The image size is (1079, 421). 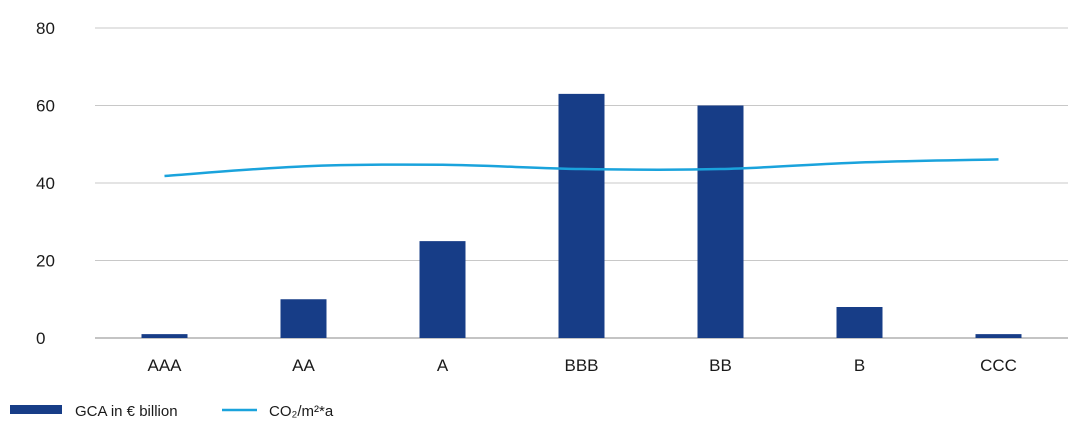 What do you see at coordinates (126, 411) in the screenshot?
I see `legend-bar-label: GCA in € billion` at bounding box center [126, 411].